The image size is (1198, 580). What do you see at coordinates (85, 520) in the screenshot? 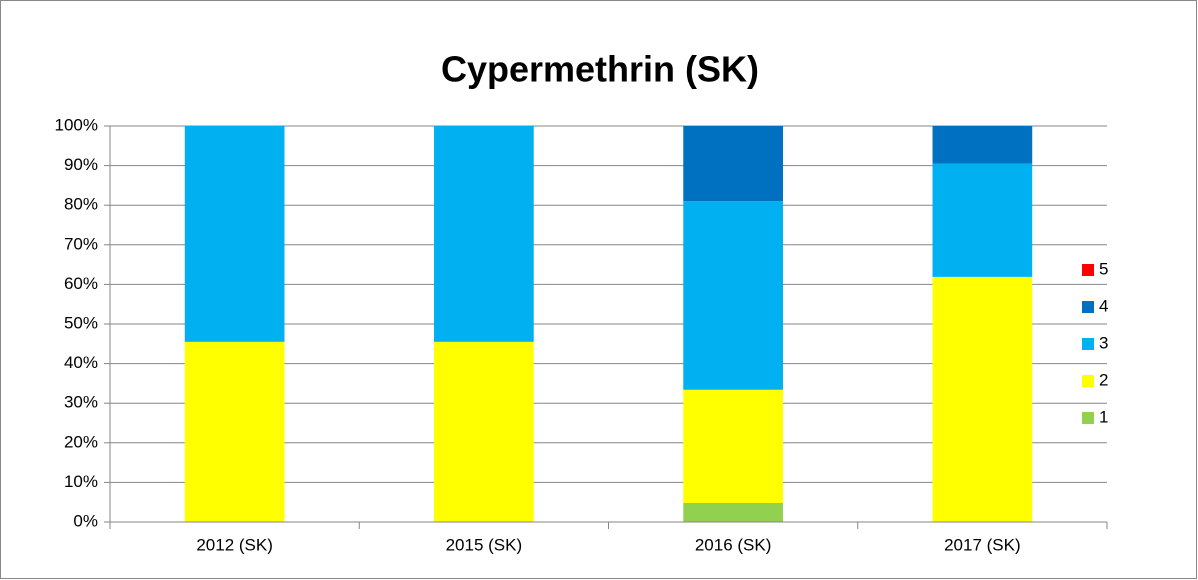
I see `y-tick-label: 0%` at bounding box center [85, 520].